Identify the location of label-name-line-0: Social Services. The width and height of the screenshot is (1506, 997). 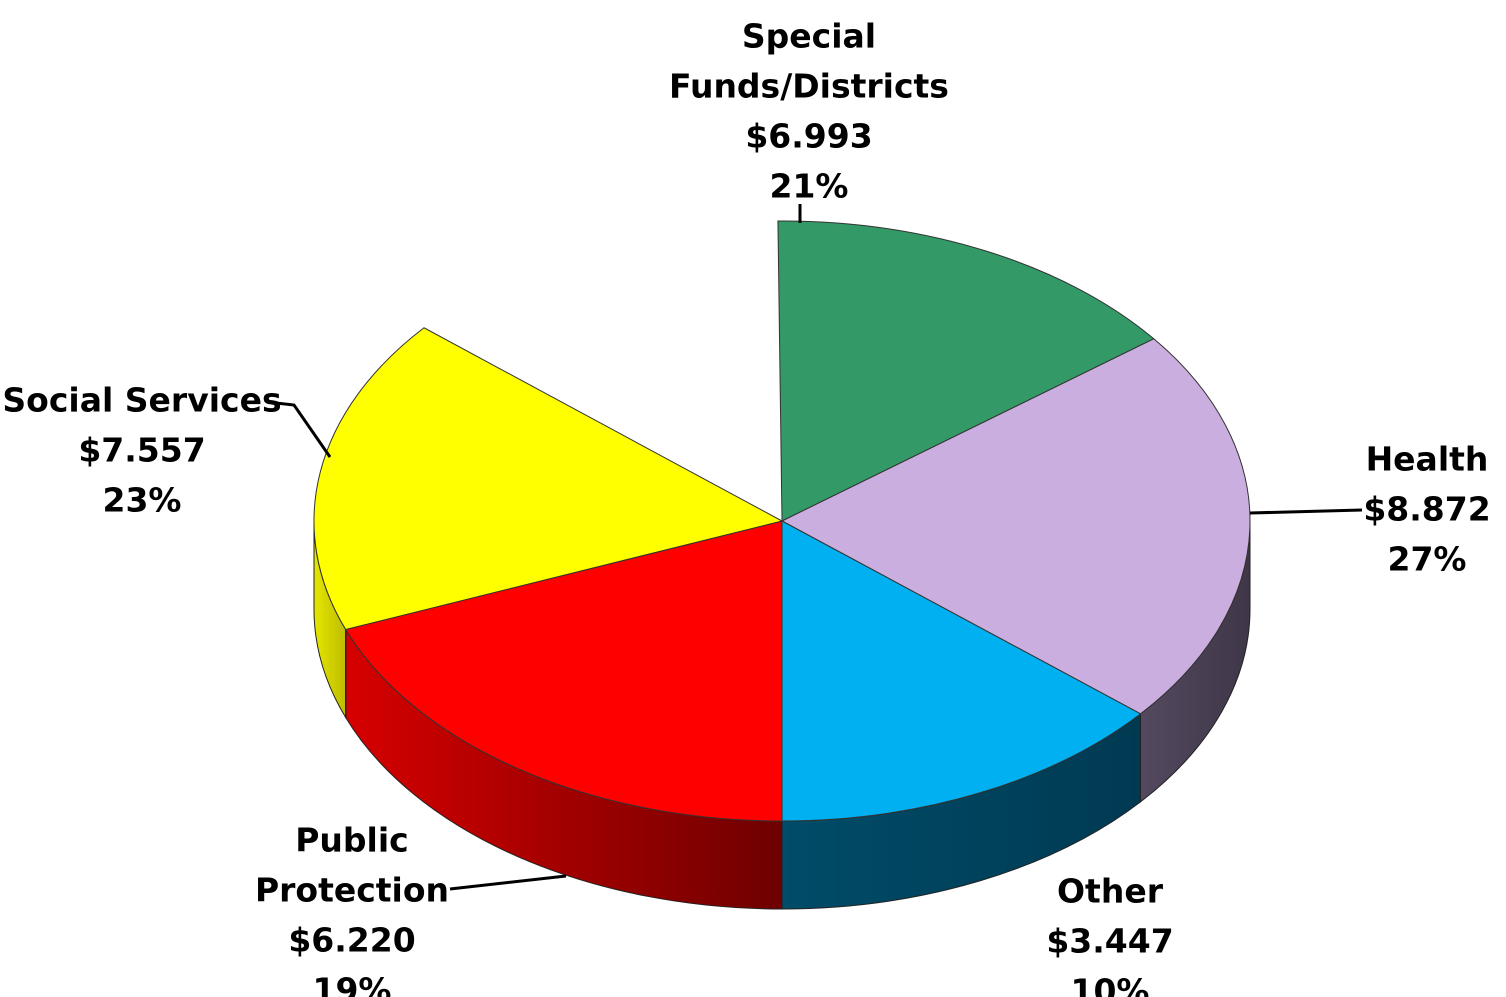
(141, 400).